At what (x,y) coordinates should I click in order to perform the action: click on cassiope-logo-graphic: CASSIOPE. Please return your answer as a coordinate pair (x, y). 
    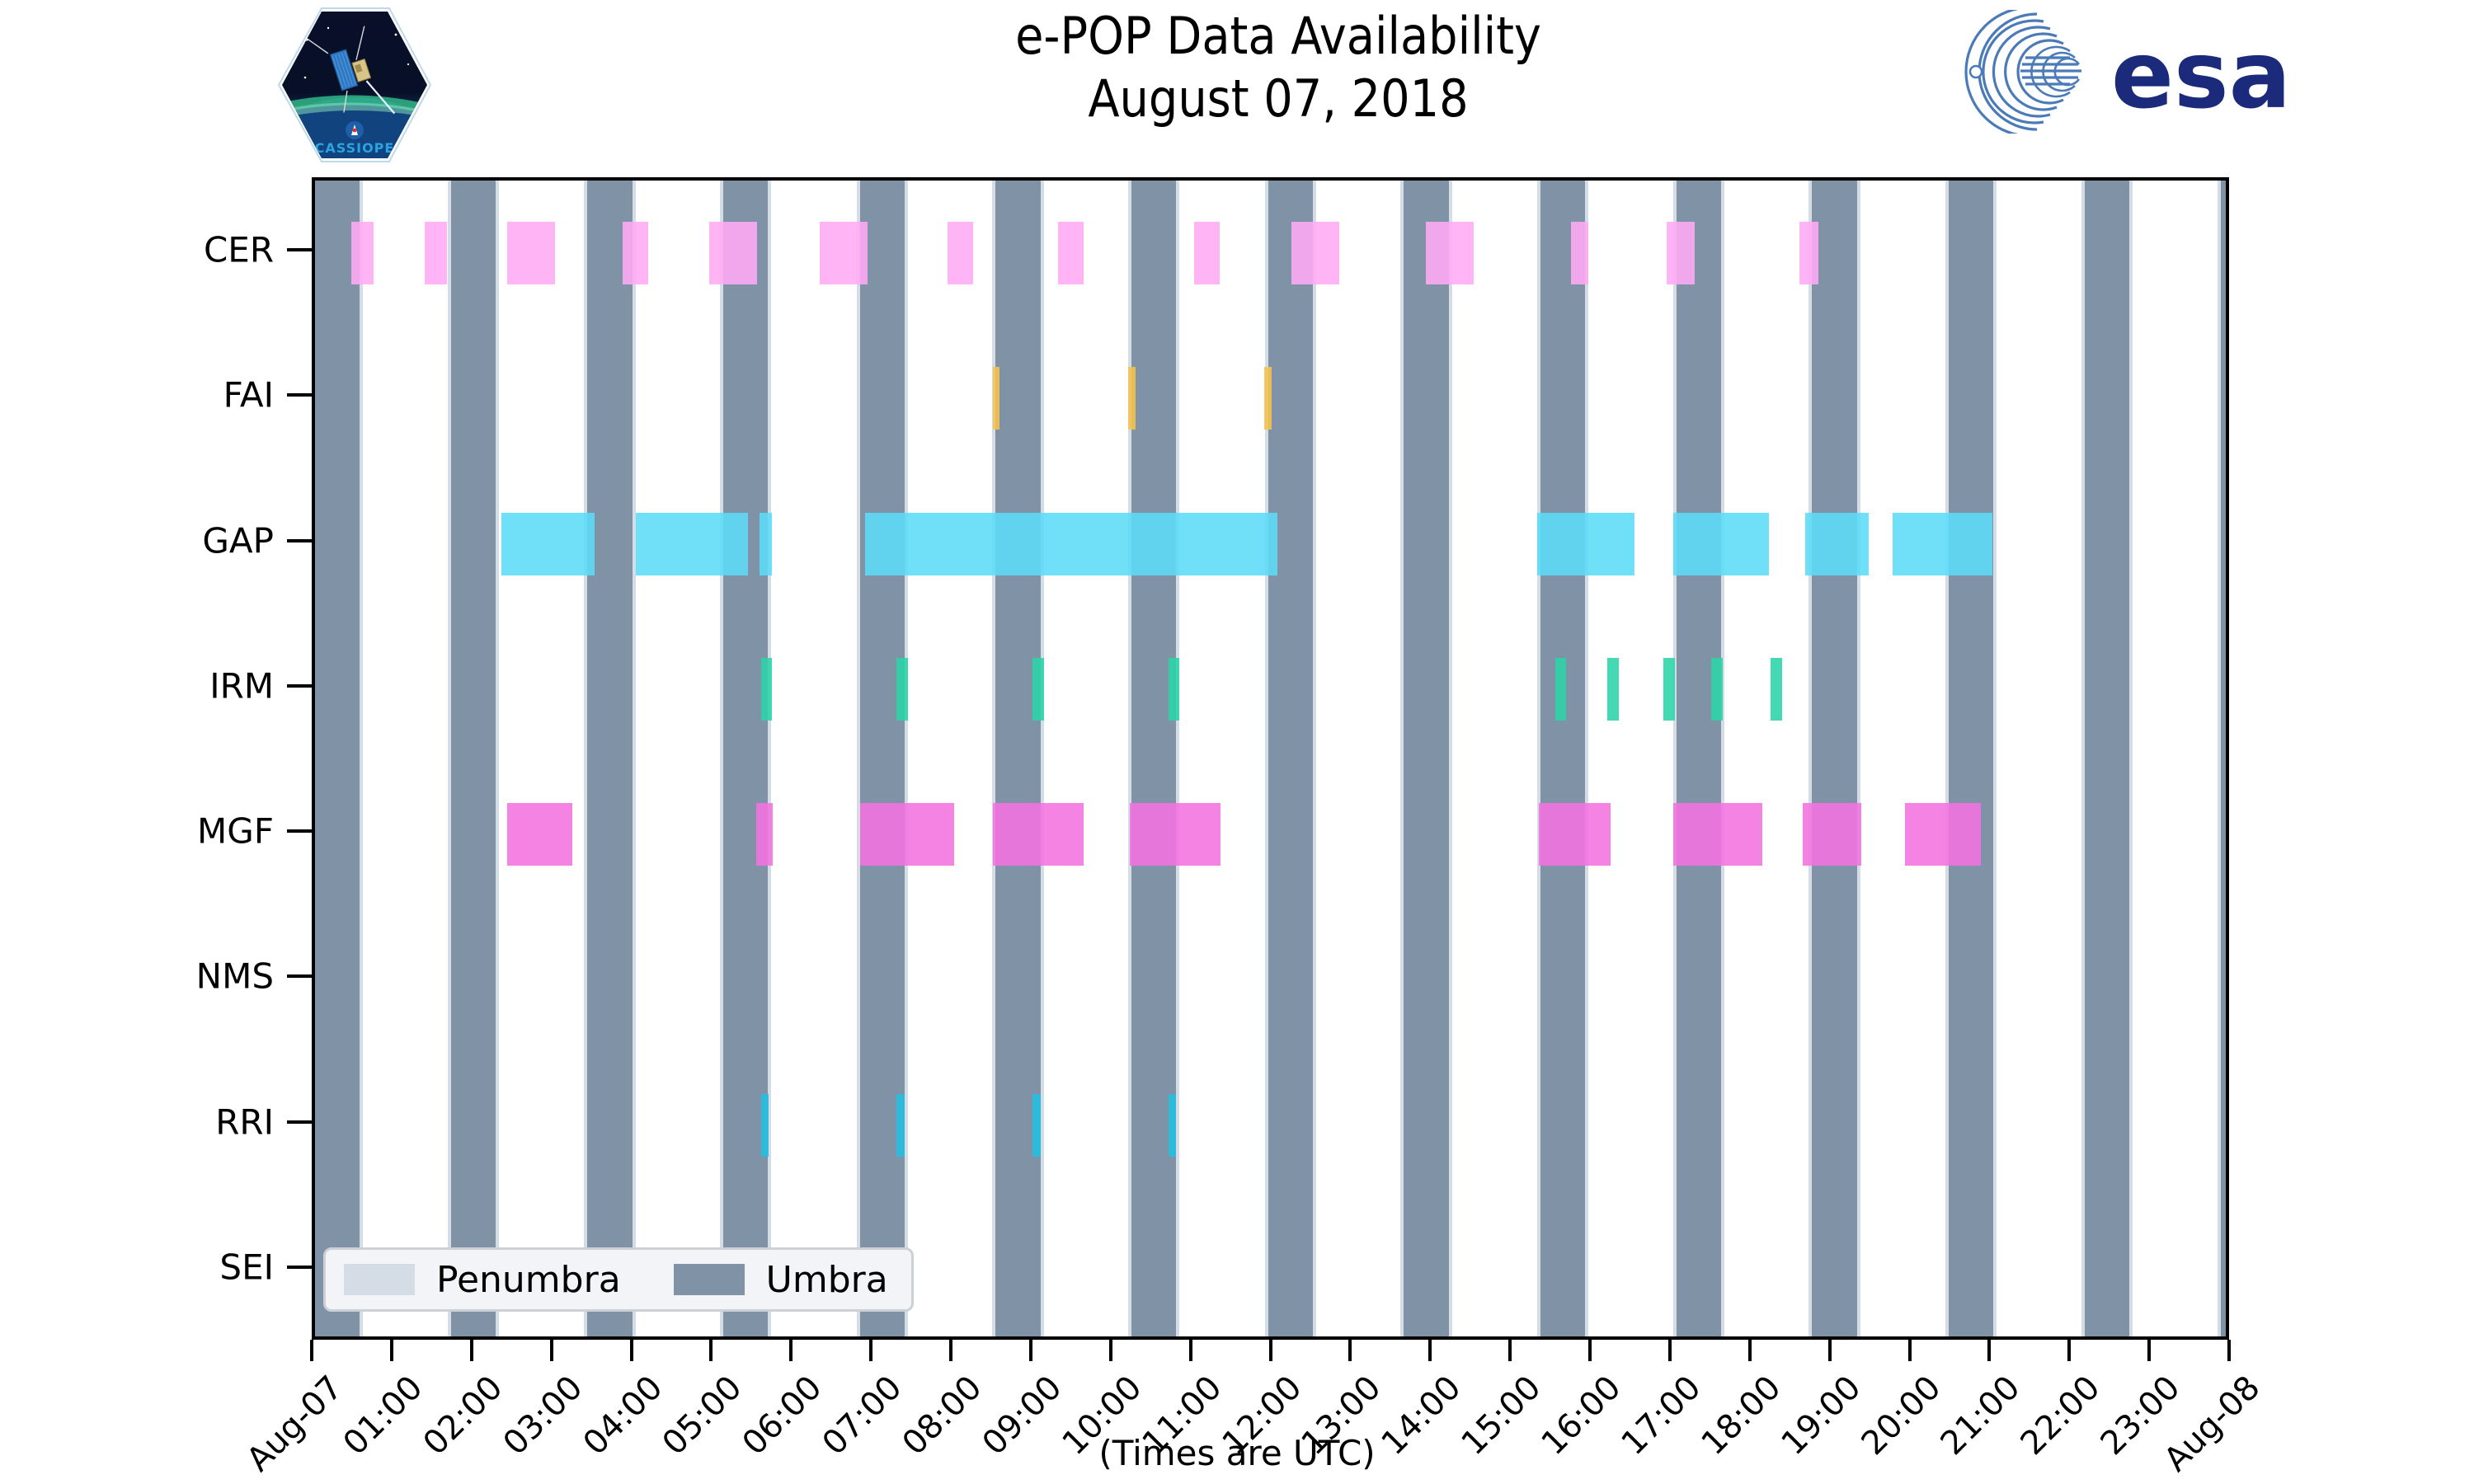
    Looking at the image, I should click on (354, 84).